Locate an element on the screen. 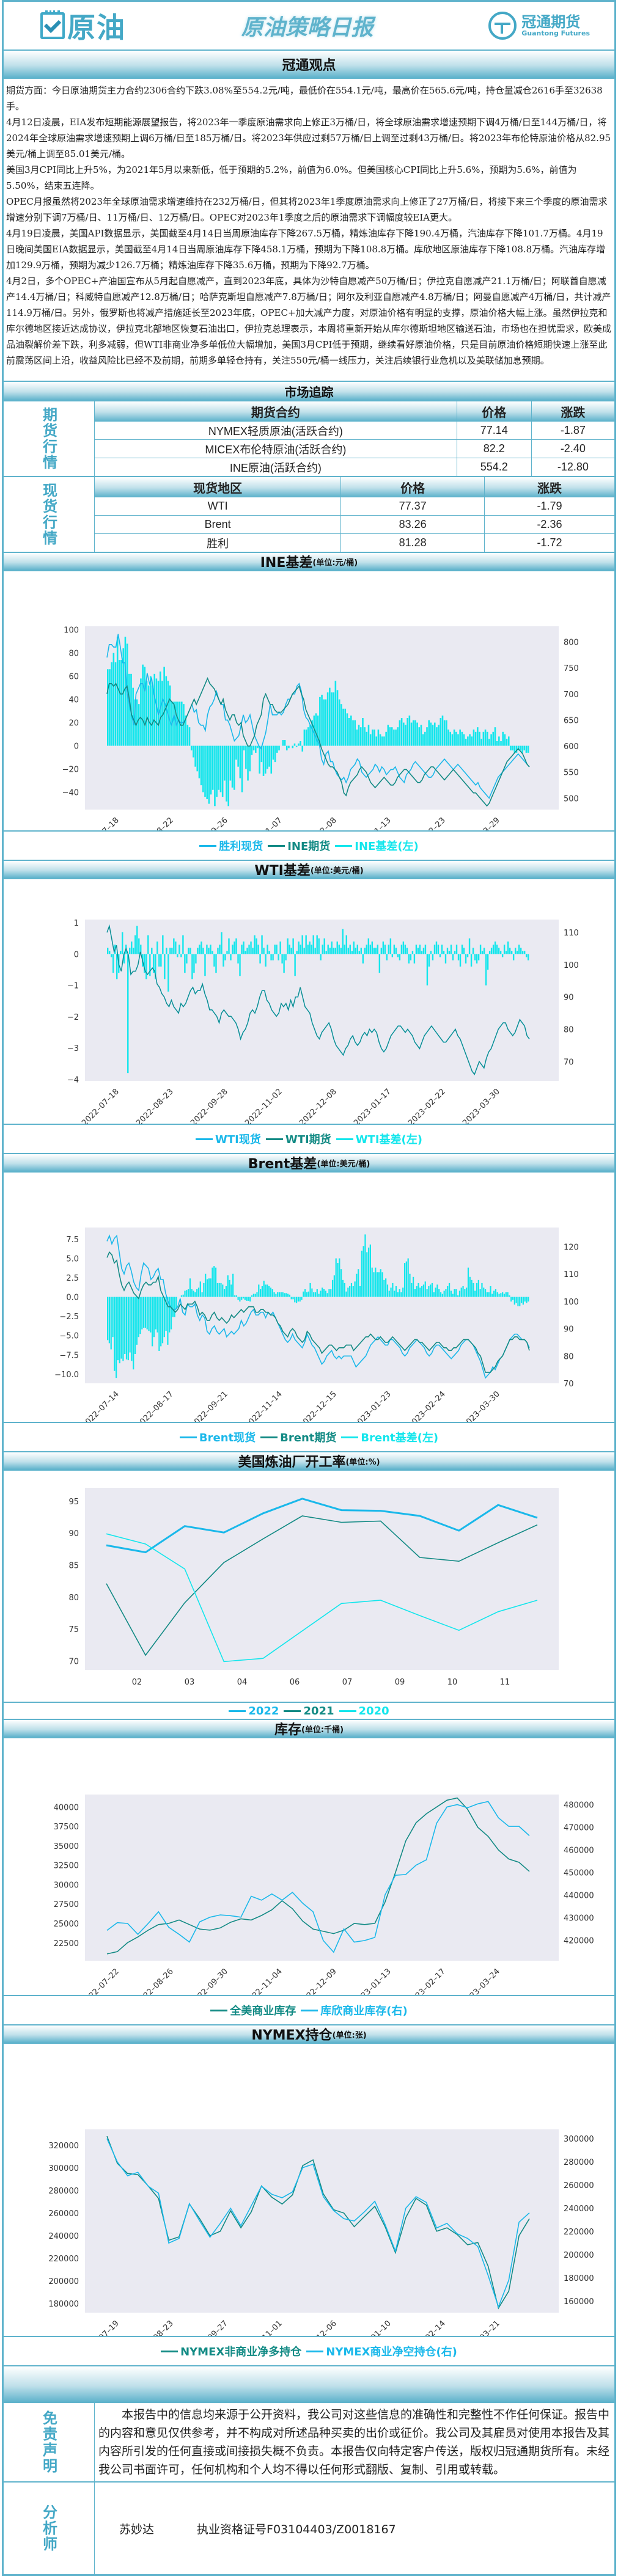 Image resolution: width=618 pixels, height=2576 pixels. legend-item: INE基差(左) is located at coordinates (377, 846).